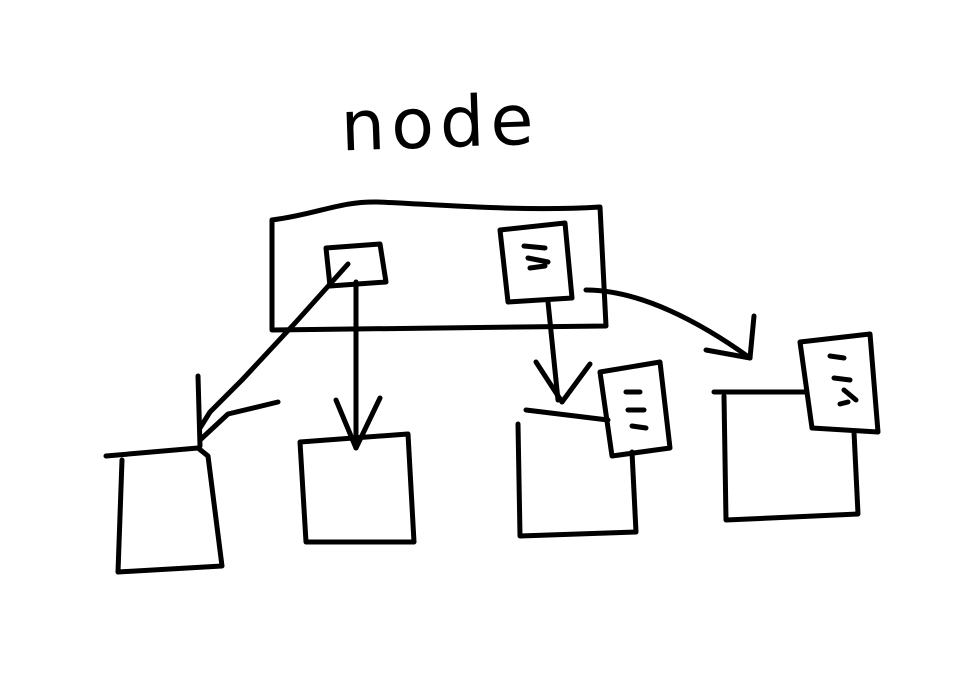  I want to click on edge-to-child-3-arrowhead, so click(563, 382).